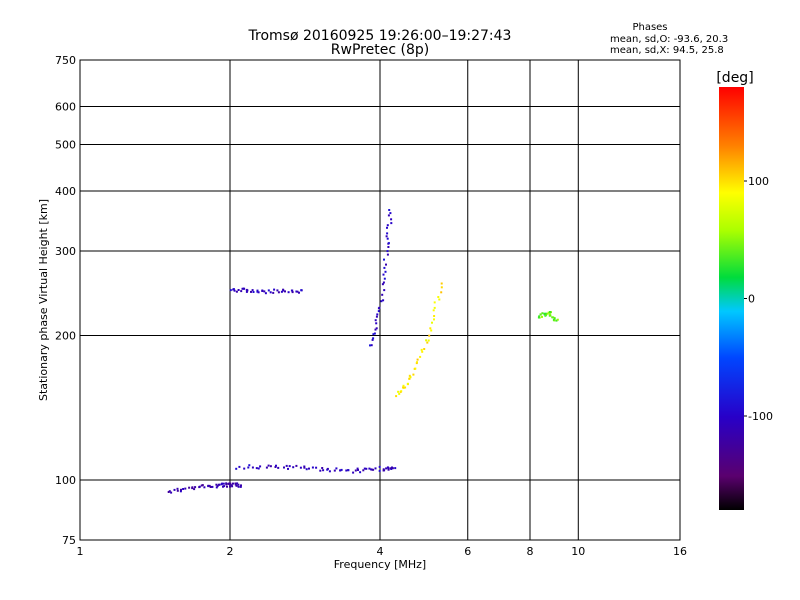 The height and width of the screenshot is (600, 800). What do you see at coordinates (734, 78) in the screenshot?
I see `colorbar-label: [deg]` at bounding box center [734, 78].